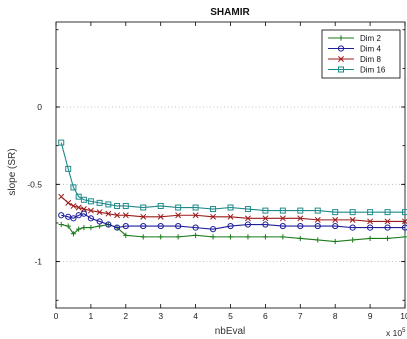 The width and height of the screenshot is (407, 339). Describe the element at coordinates (125, 316) in the screenshot. I see `x-tick-label: 2` at that location.